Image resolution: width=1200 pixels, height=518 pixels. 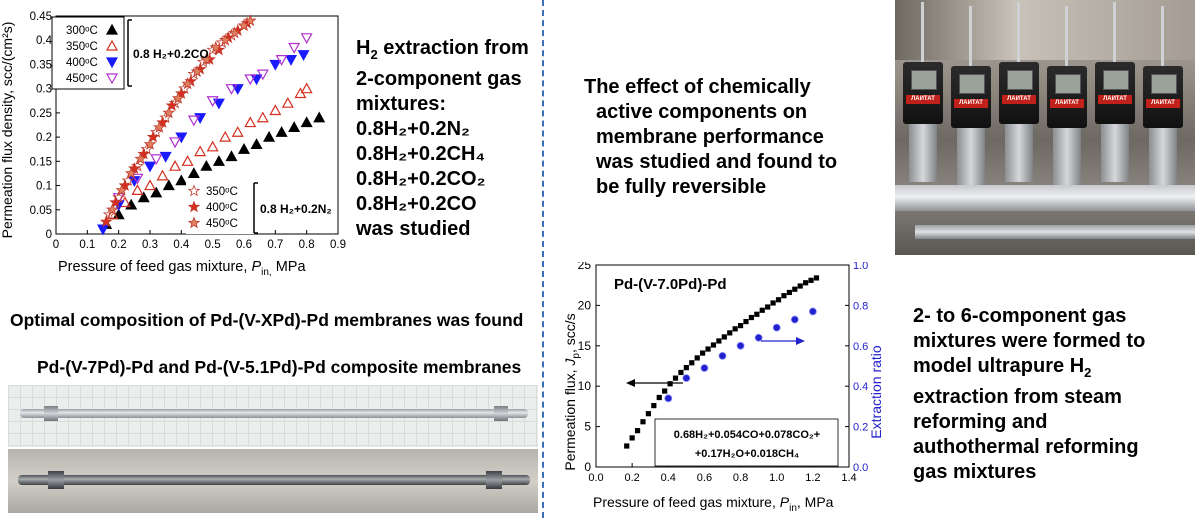 I want to click on model-line-6: authothermal reforming, so click(x=1026, y=447).